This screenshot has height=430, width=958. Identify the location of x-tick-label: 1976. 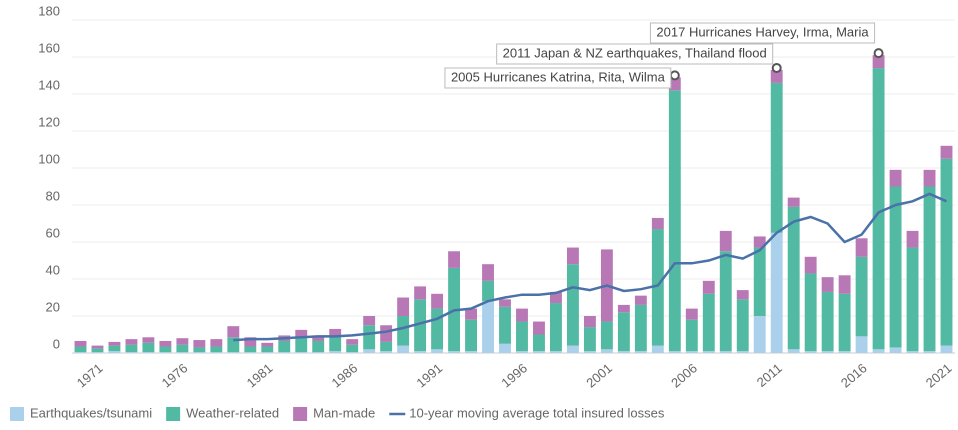
(175, 375).